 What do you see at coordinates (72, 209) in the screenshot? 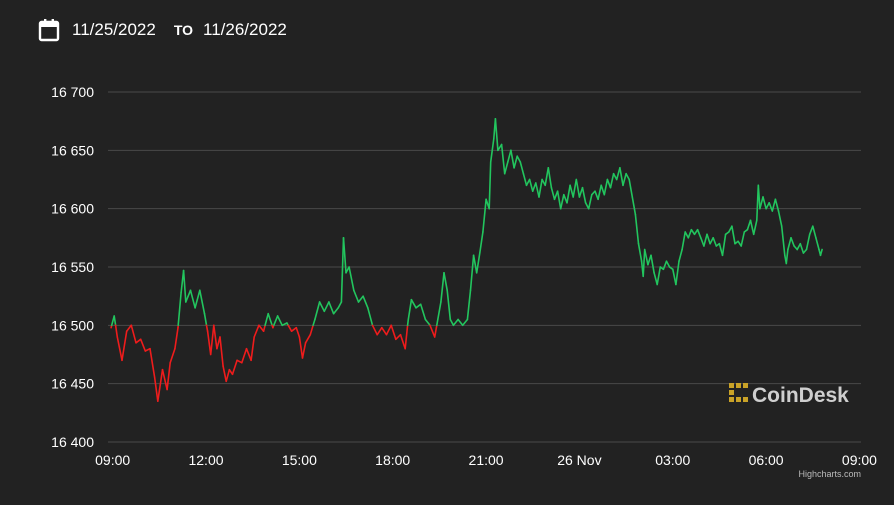
I see `y-tick-label: 16 600` at bounding box center [72, 209].